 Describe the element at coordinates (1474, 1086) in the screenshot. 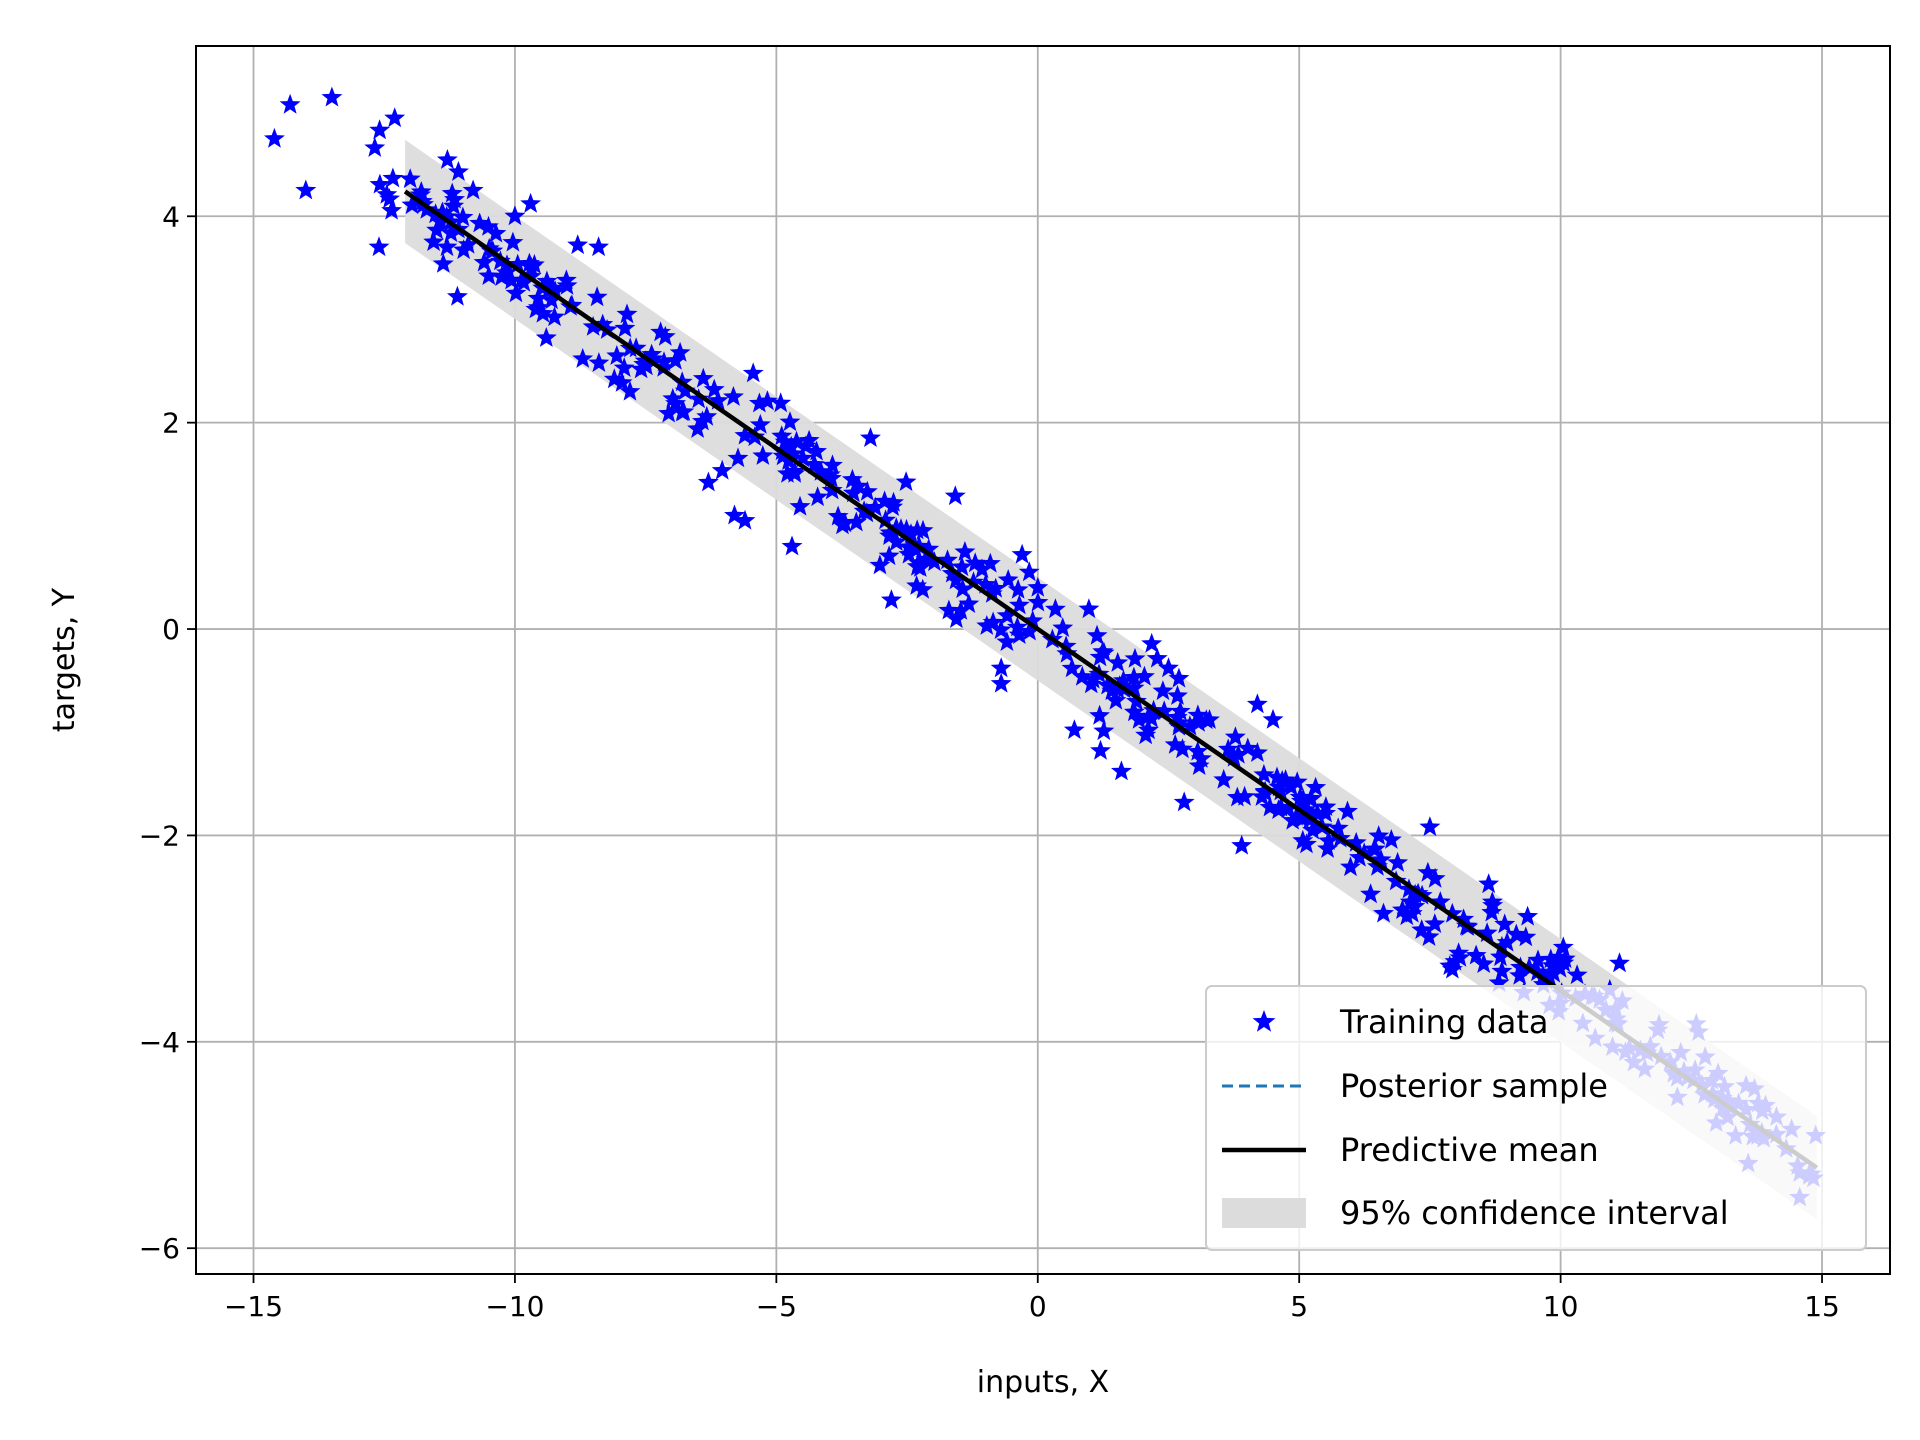

I see `legend-entry-label: Posterior sample` at that location.